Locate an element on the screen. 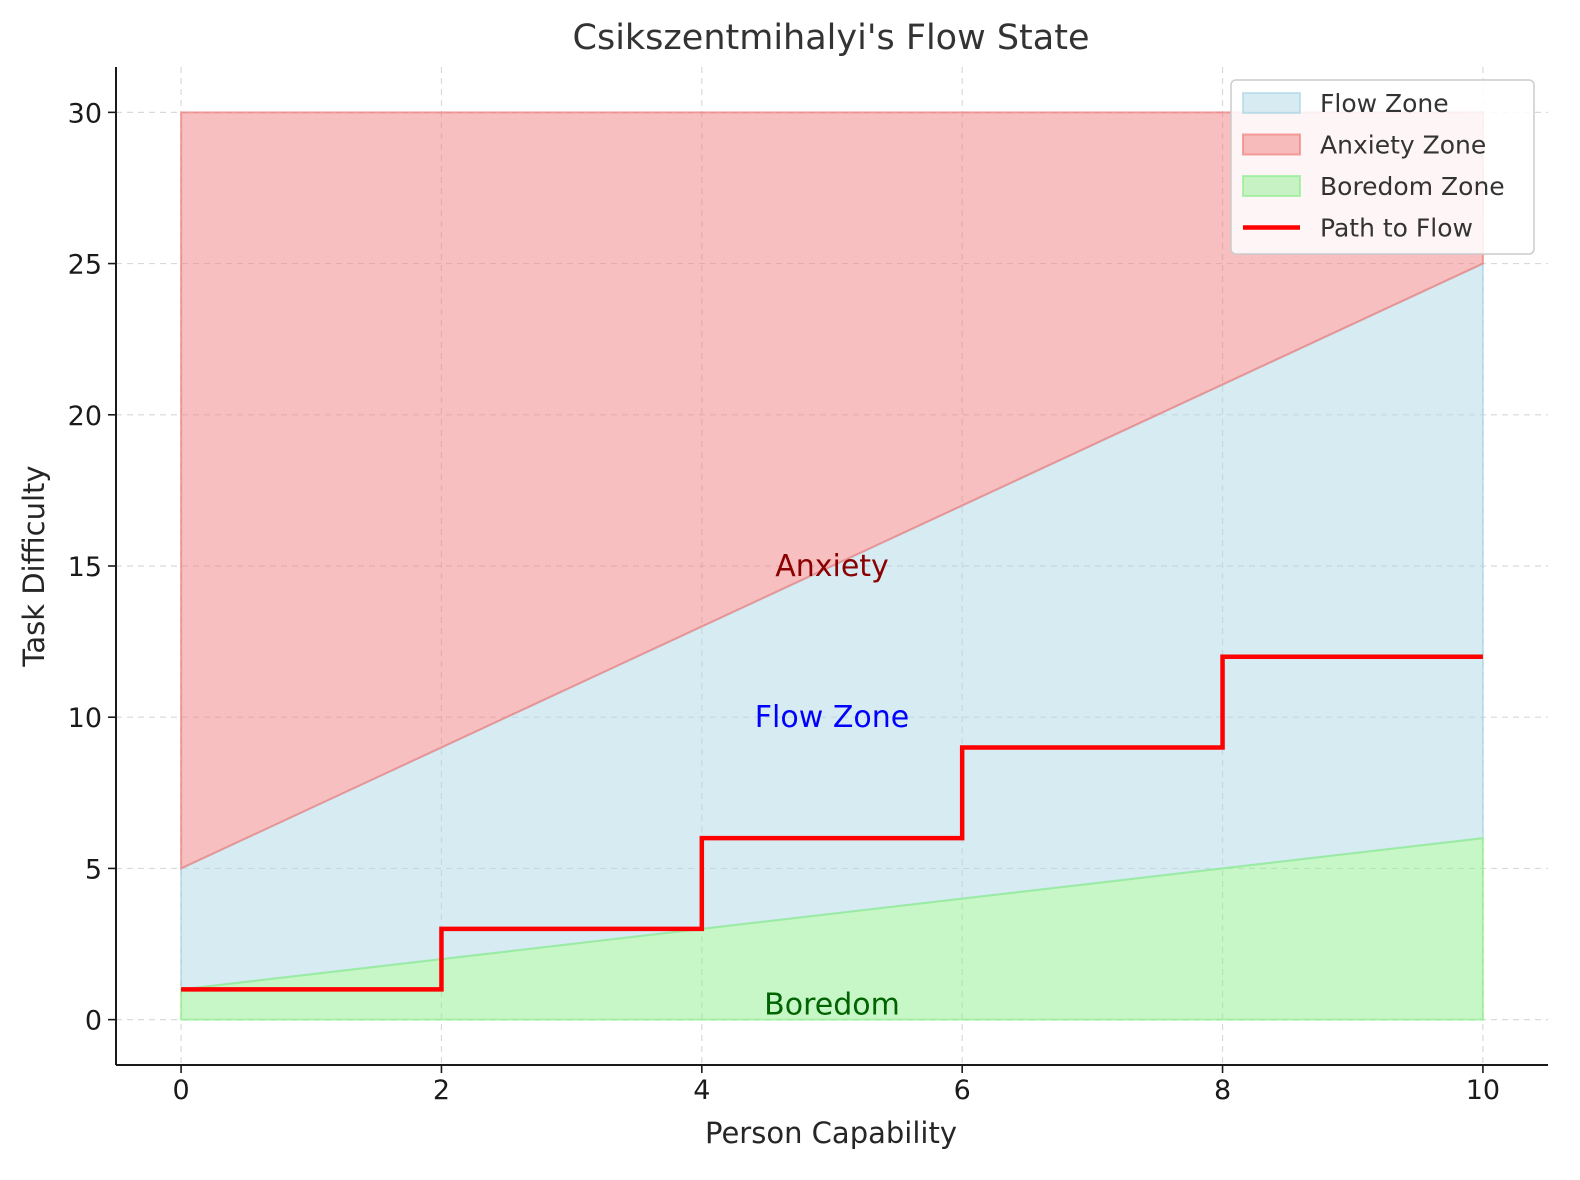  x-tick-label: 0 is located at coordinates (180, 1090).